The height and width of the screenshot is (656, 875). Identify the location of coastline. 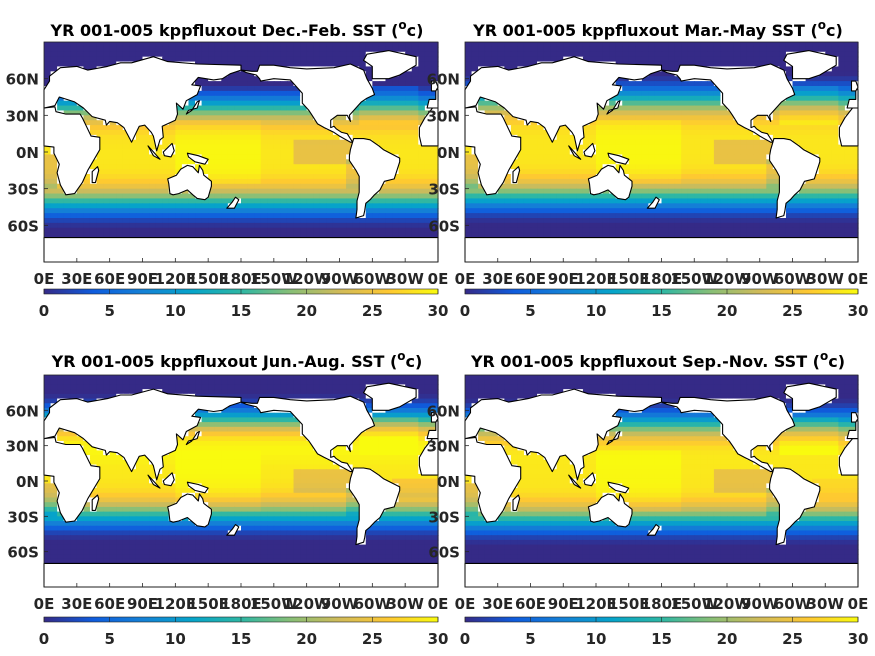
(95, 175).